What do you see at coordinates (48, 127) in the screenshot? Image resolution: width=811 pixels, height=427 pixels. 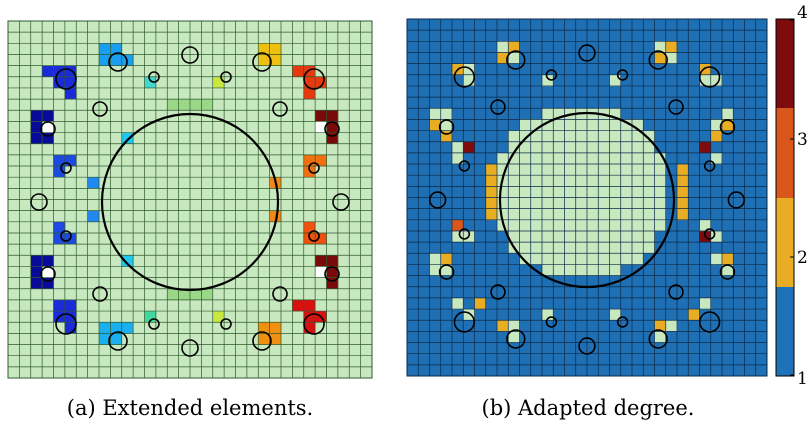 I see `highlight-cell` at bounding box center [48, 127].